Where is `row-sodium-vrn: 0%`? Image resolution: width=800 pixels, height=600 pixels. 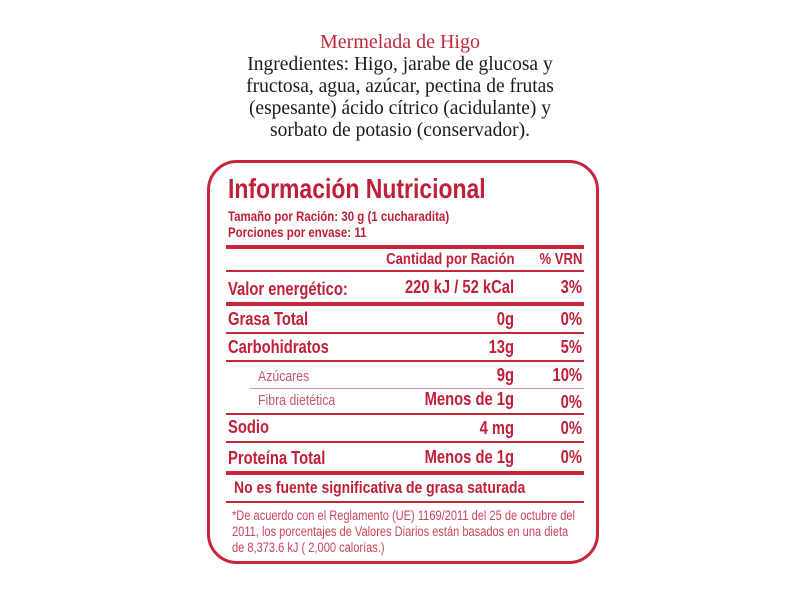
row-sodium-vrn: 0% is located at coordinates (571, 428).